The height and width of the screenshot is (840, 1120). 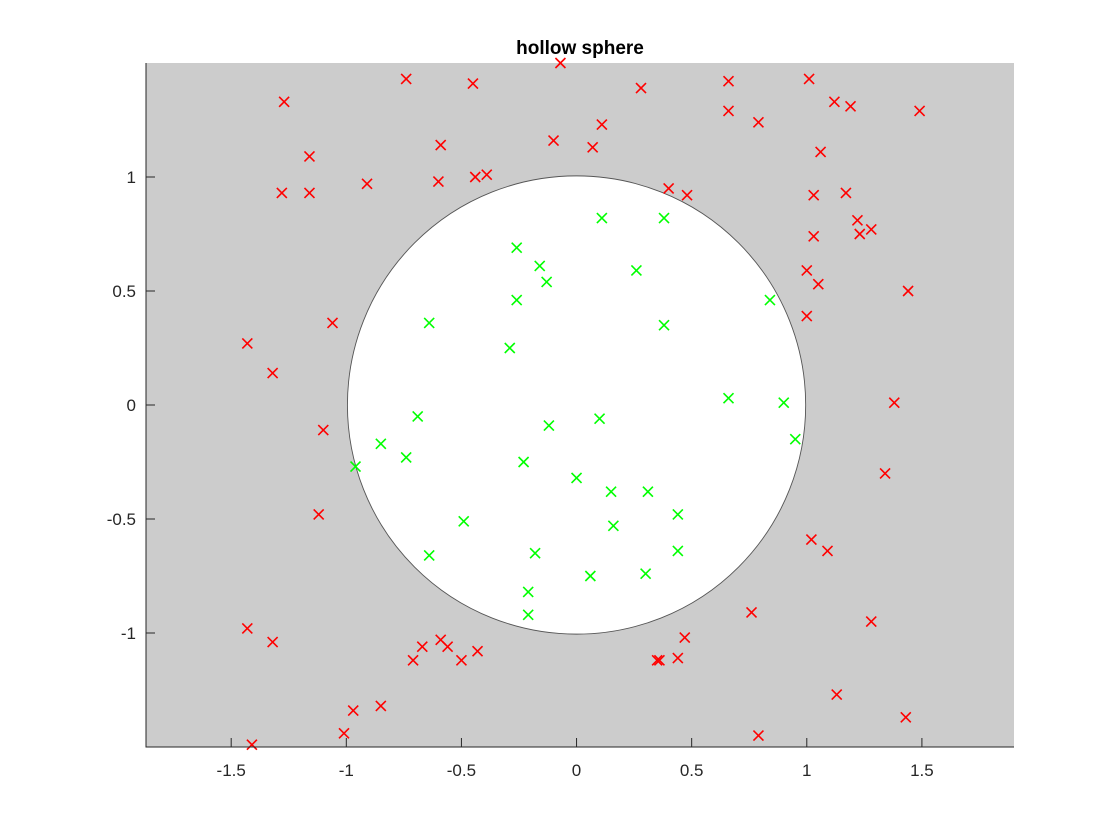 I want to click on x-axis: -1.5 -1 -0.5 0 0.5 1 1.5, so click(x=575, y=759).